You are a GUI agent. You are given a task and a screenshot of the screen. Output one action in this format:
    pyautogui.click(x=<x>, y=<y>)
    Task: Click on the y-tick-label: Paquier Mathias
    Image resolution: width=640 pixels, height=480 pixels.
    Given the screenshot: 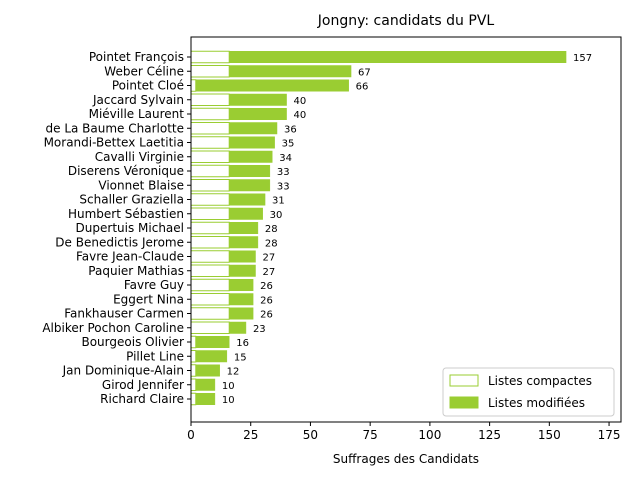 What is the action you would take?
    pyautogui.click(x=136, y=271)
    